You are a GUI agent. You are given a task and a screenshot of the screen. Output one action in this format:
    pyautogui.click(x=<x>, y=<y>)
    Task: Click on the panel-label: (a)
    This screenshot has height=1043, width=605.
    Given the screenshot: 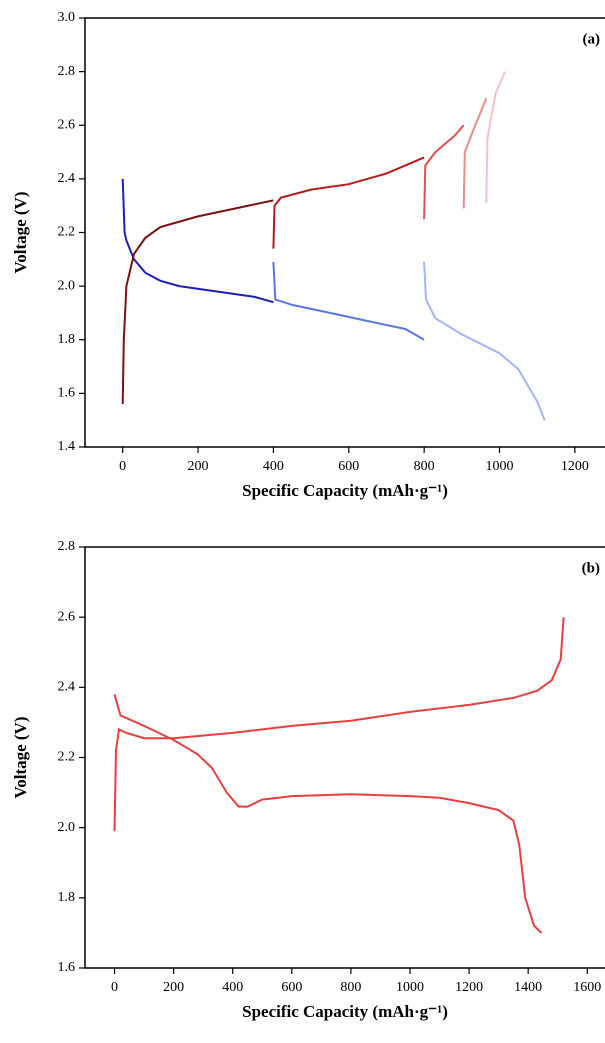 What is the action you would take?
    pyautogui.click(x=592, y=39)
    